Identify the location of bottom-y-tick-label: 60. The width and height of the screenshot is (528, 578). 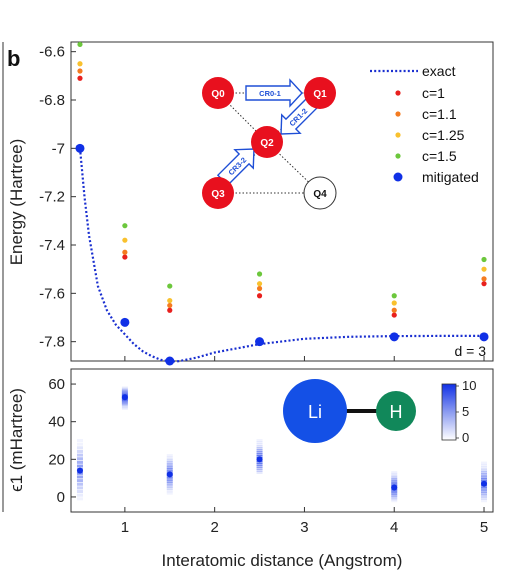
(56, 384).